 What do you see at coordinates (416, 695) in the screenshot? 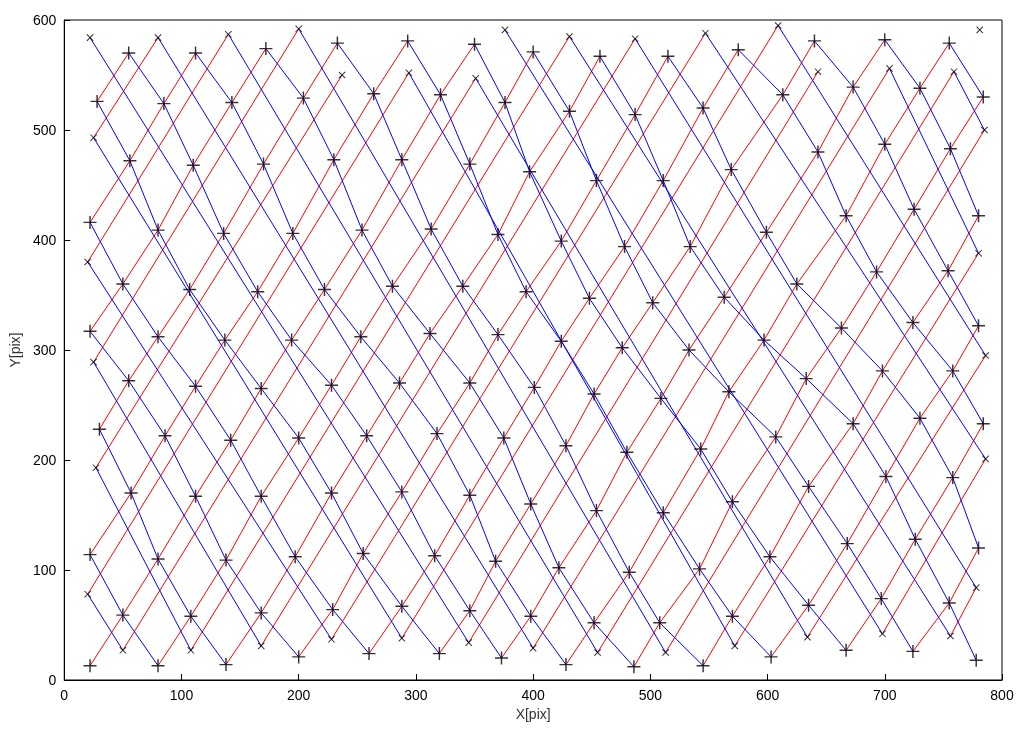
I see `x-tick-label: 300` at bounding box center [416, 695].